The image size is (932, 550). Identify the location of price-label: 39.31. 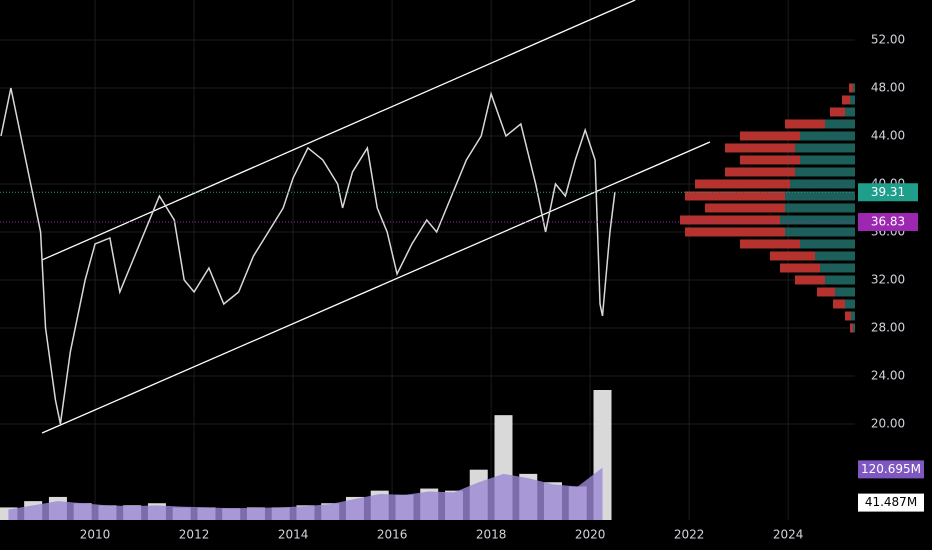
(888, 192).